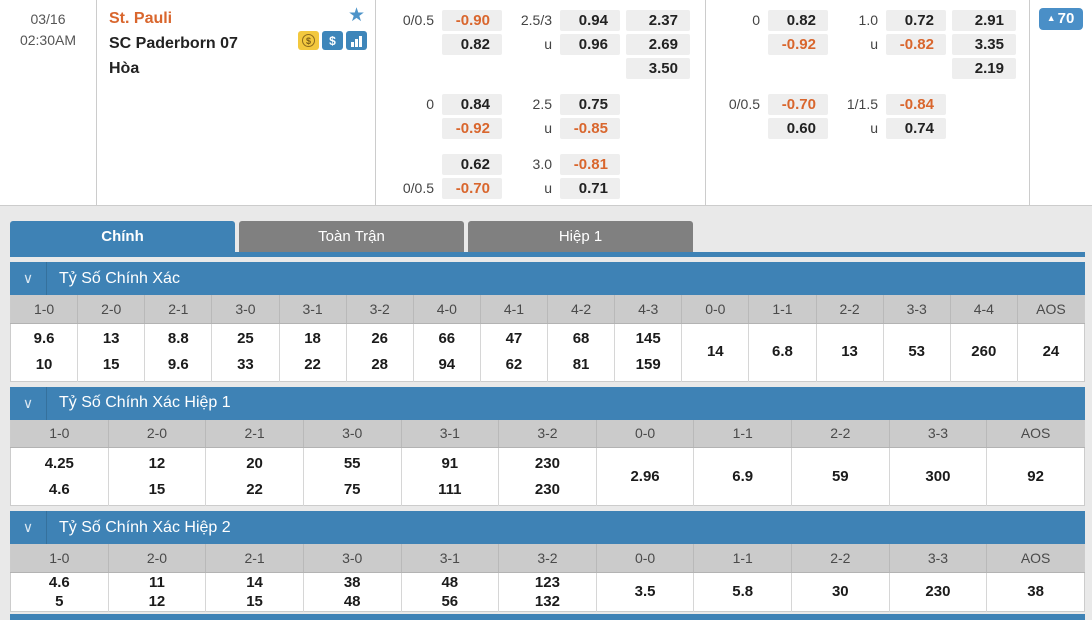 This screenshot has width=1092, height=620. I want to click on score-odds-cell: 91 111, so click(450, 476).